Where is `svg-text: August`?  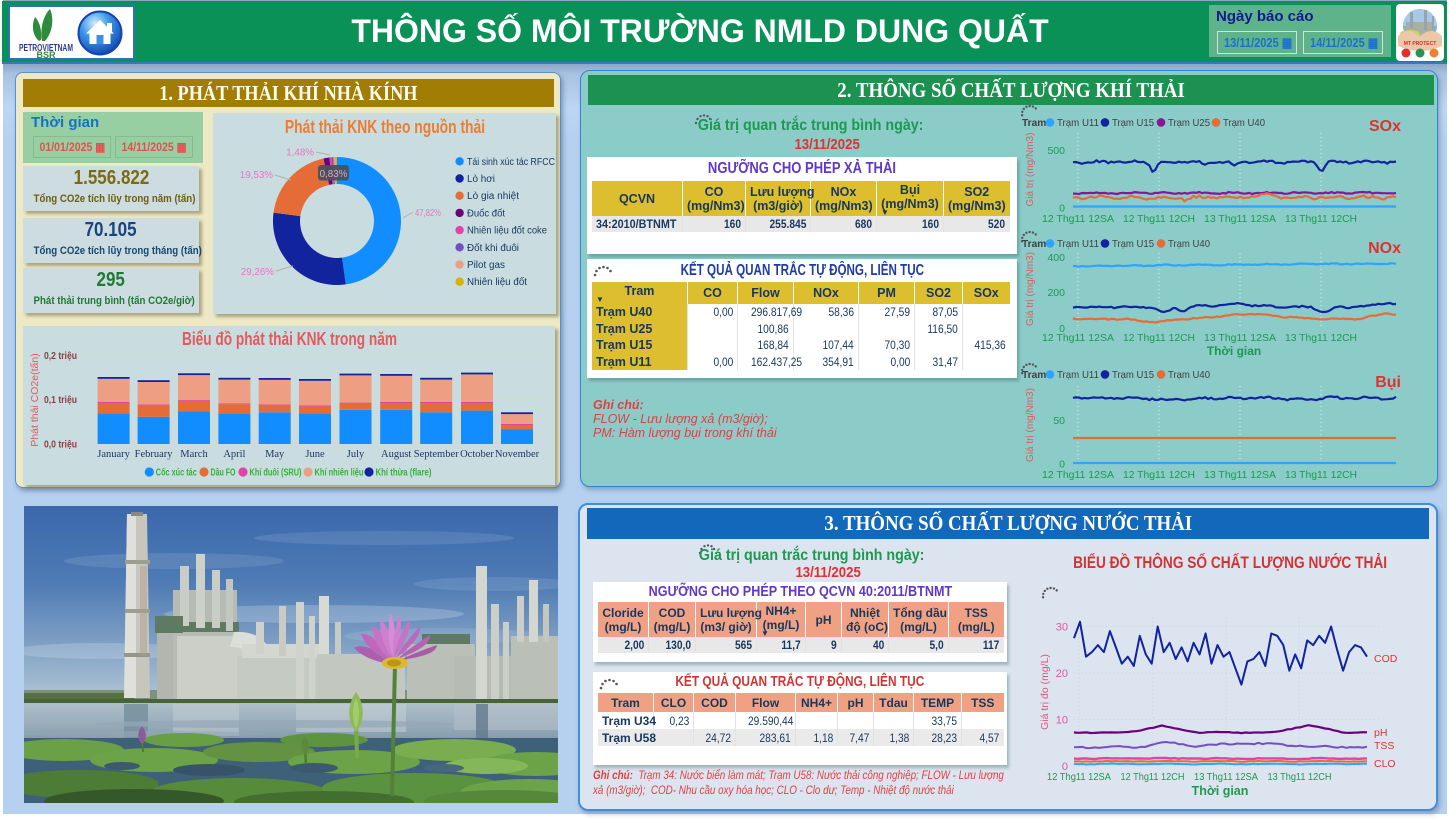
svg-text: August is located at coordinates (396, 454).